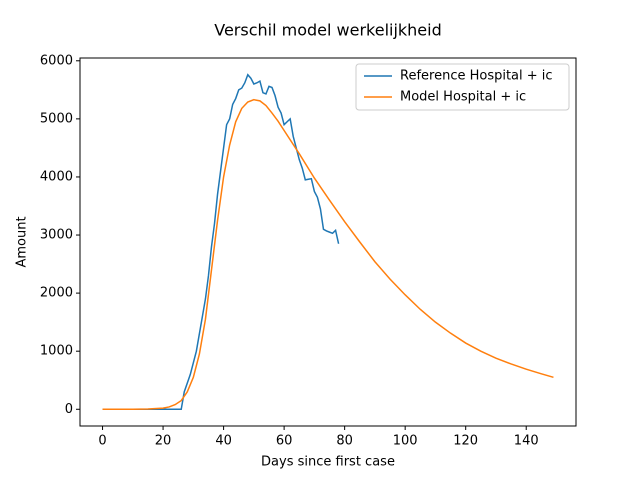  I want to click on x-tick-label: 40, so click(223, 441).